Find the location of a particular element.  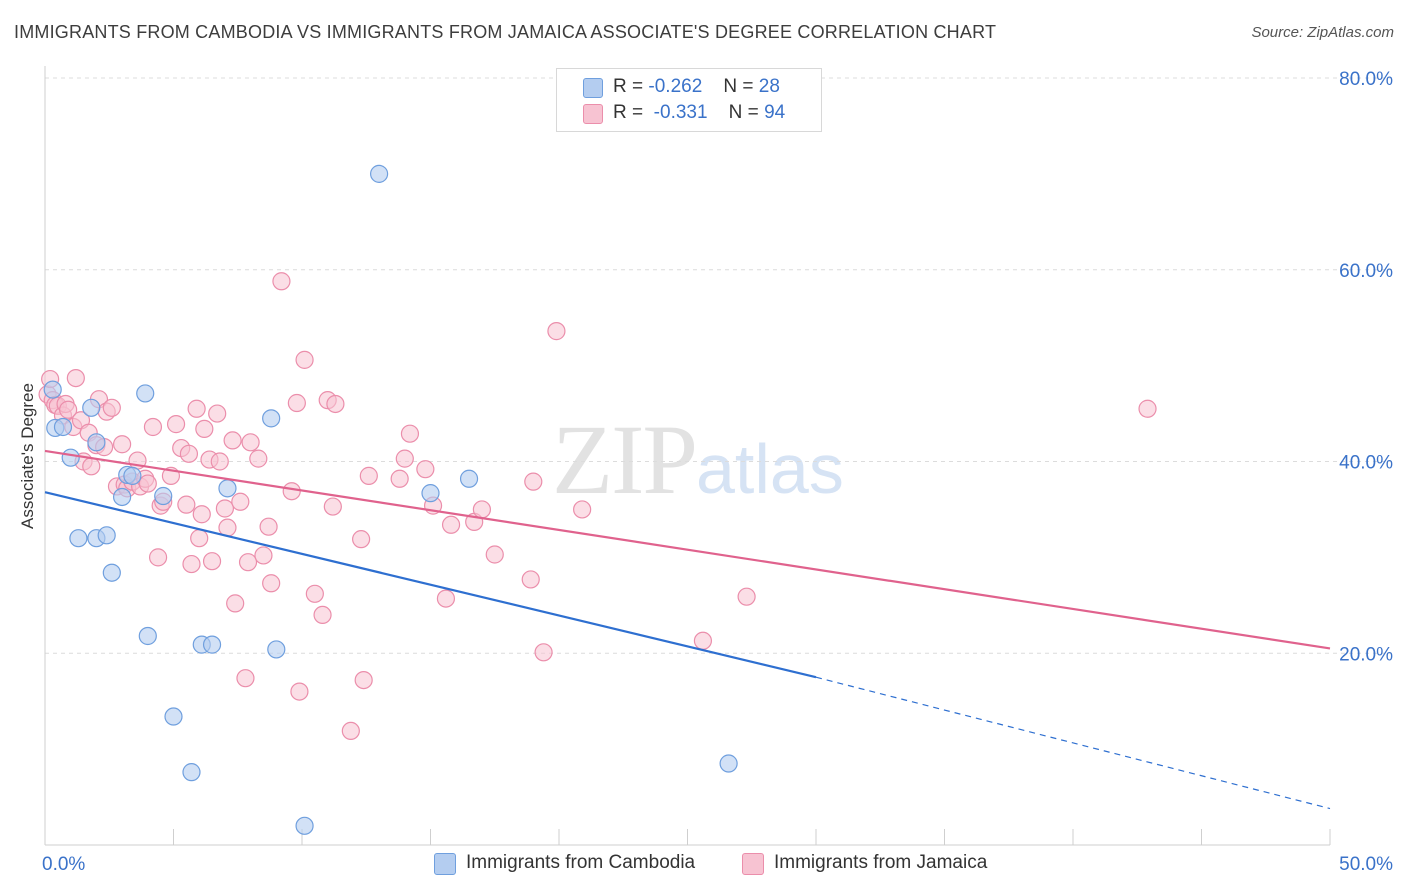

y-axis-title: Associate's Degree is located at coordinates (27, 456).